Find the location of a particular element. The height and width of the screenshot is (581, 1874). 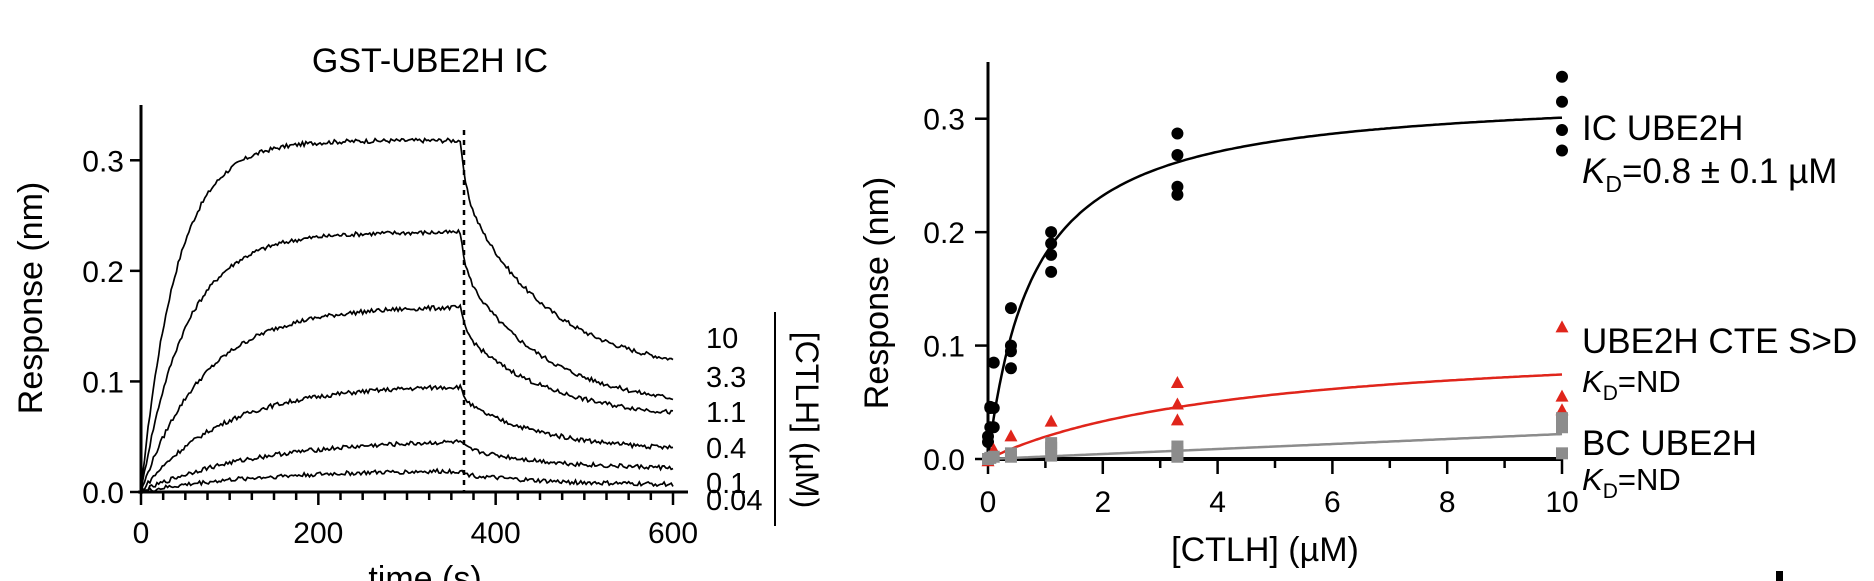

legend-ic-ube2h-kd: KD=0.8 ± 0.1 µM is located at coordinates (1709, 174).